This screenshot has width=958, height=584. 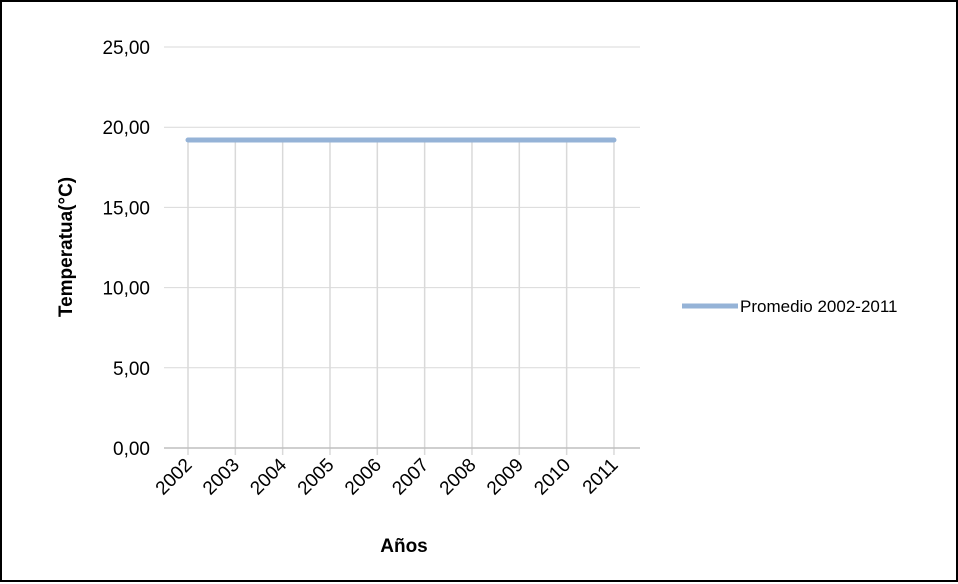 What do you see at coordinates (126, 48) in the screenshot?
I see `y-tick-label: 25,00` at bounding box center [126, 48].